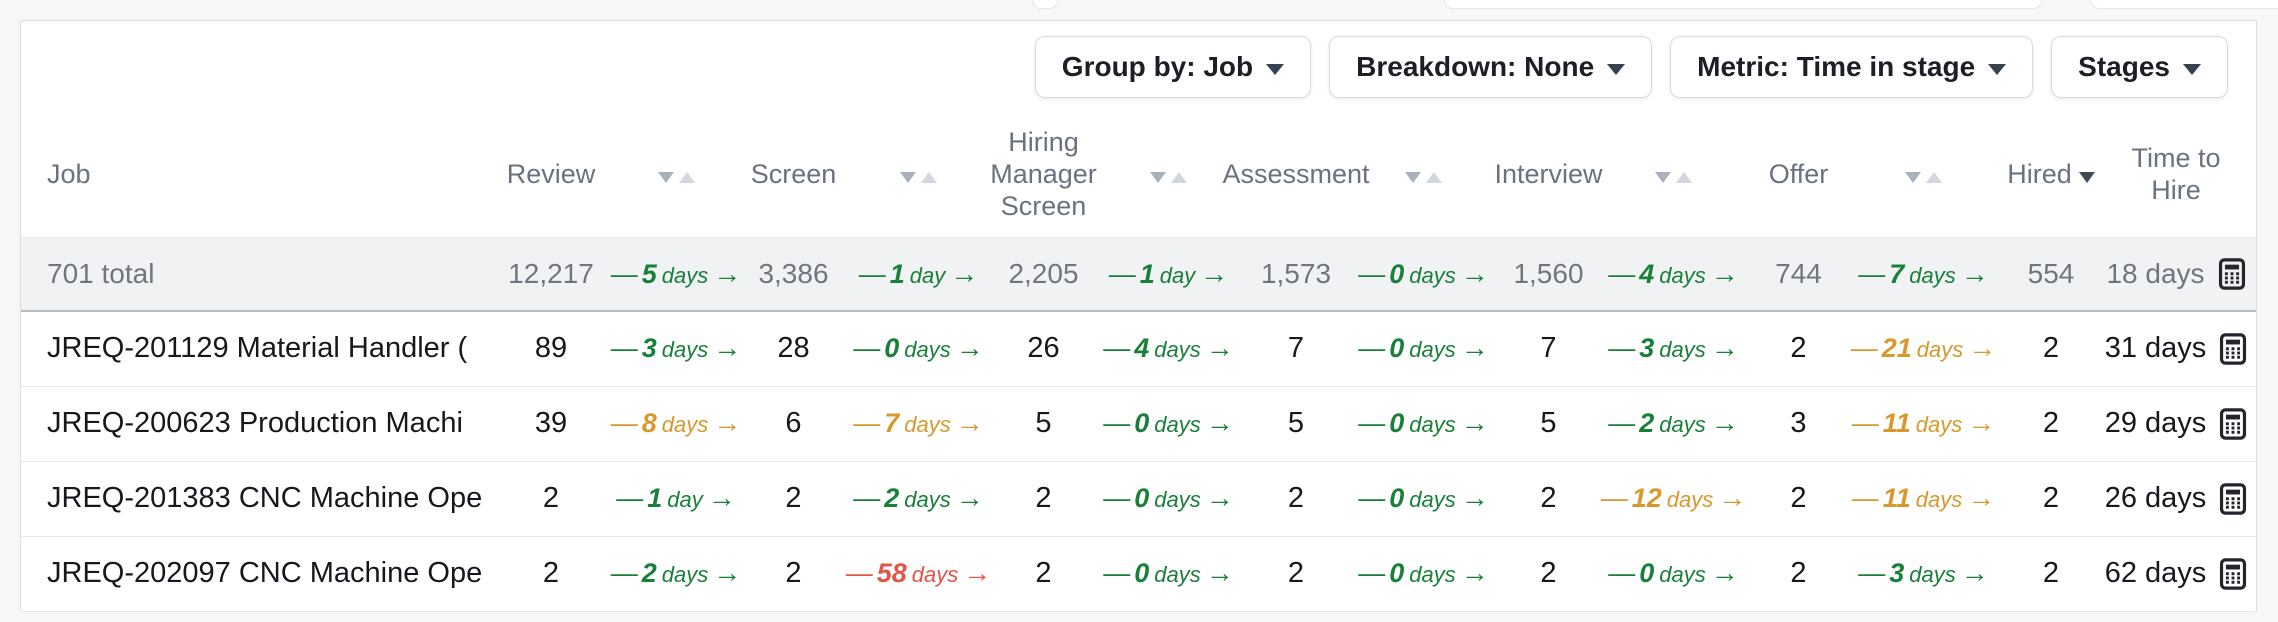 This screenshot has width=2278, height=622. Describe the element at coordinates (892, 423) in the screenshot. I see `transition-days: 7` at that location.